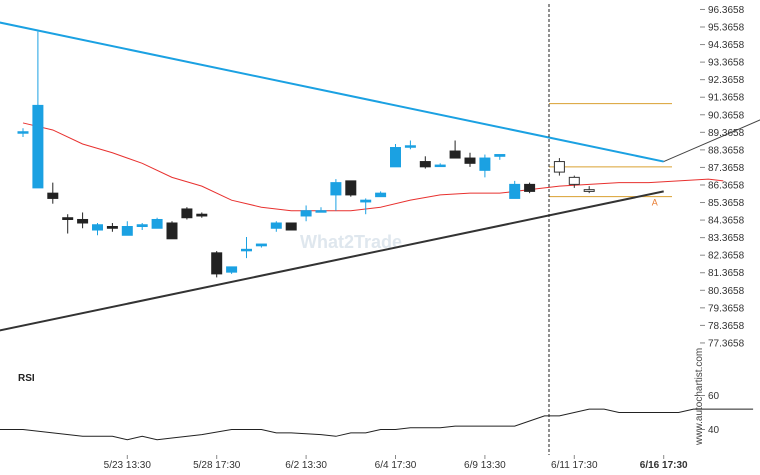 This screenshot has height=475, width=760. What do you see at coordinates (485, 465) in the screenshot?
I see `x-tick-label: 6/9 13:30` at bounding box center [485, 465].